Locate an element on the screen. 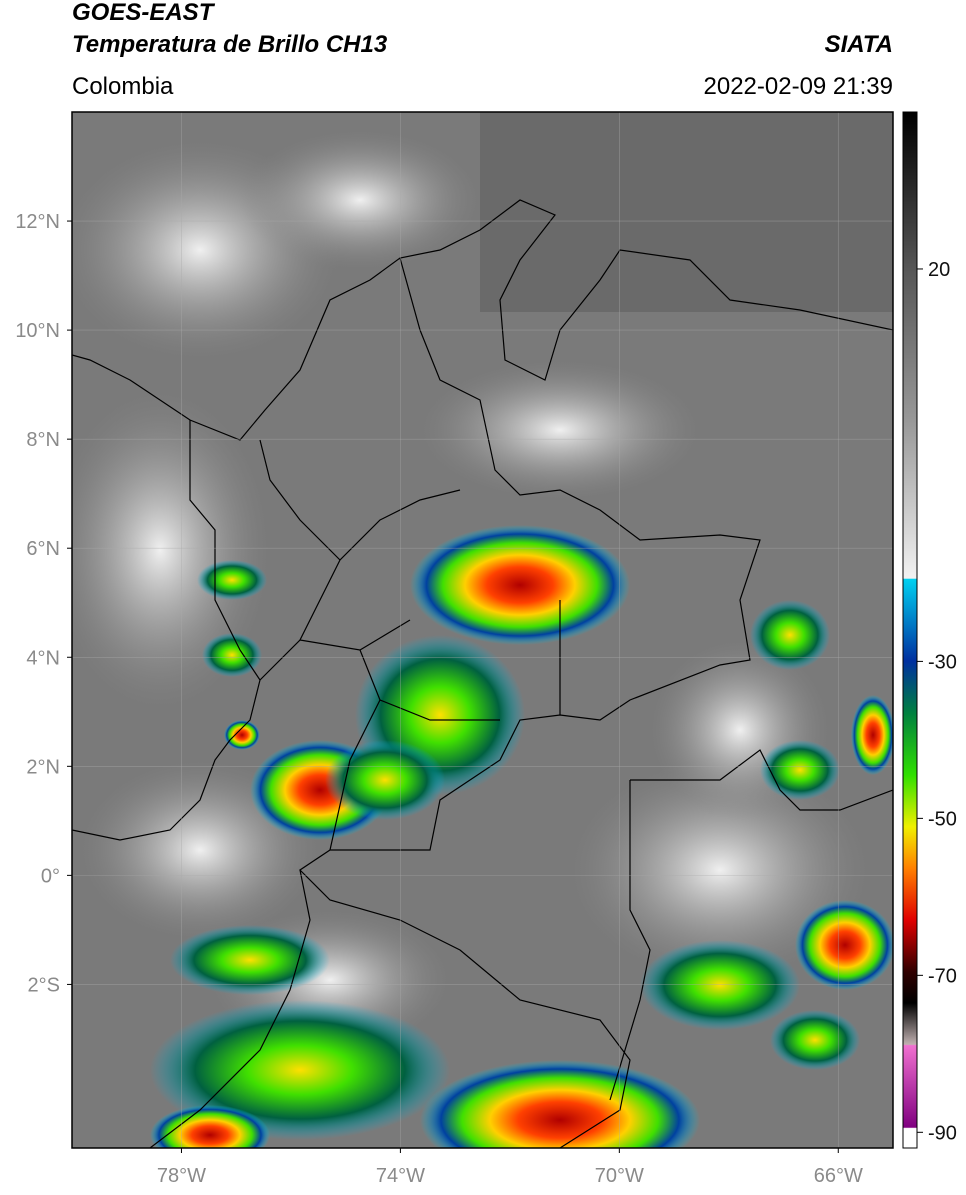  title: GOES-EAST is located at coordinates (144, 13).